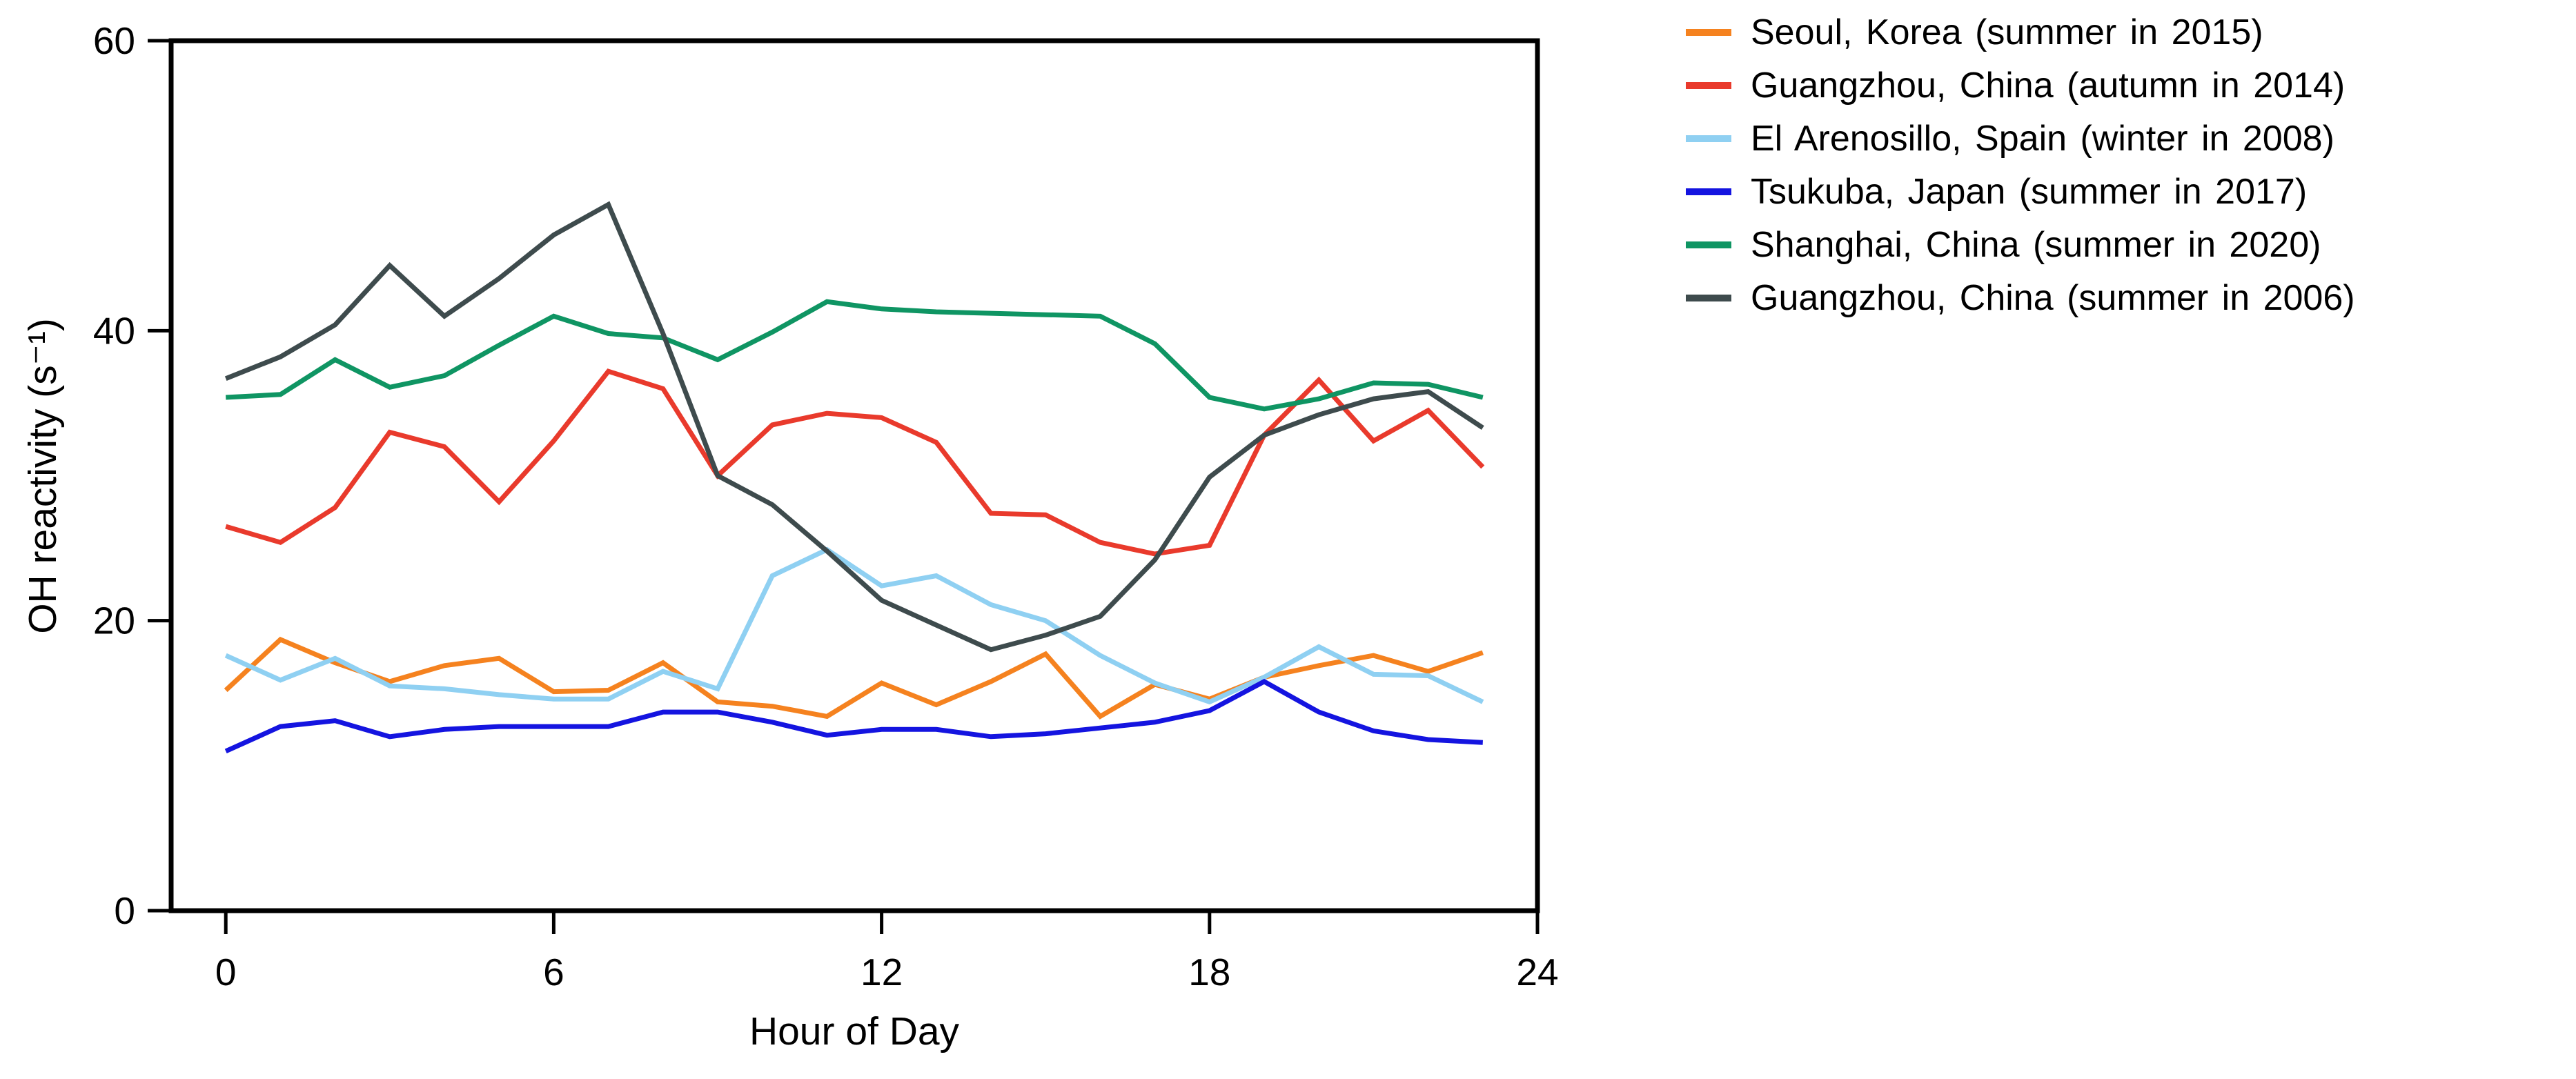  Describe the element at coordinates (124, 911) in the screenshot. I see `y-tick-label: 0` at that location.